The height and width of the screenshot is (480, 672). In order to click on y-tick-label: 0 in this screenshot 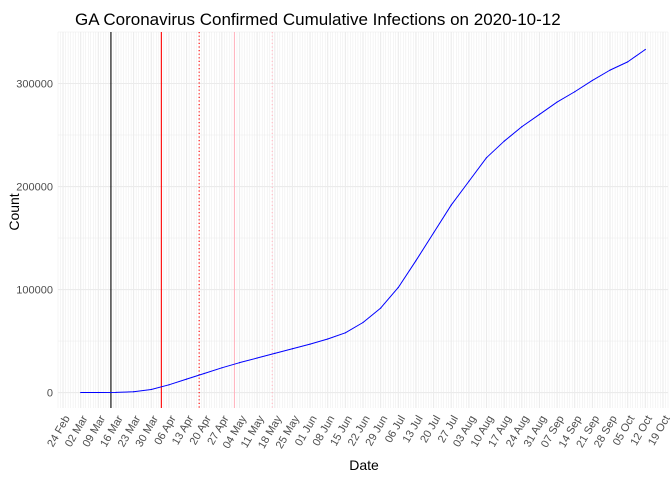, I will do `click(50, 394)`.